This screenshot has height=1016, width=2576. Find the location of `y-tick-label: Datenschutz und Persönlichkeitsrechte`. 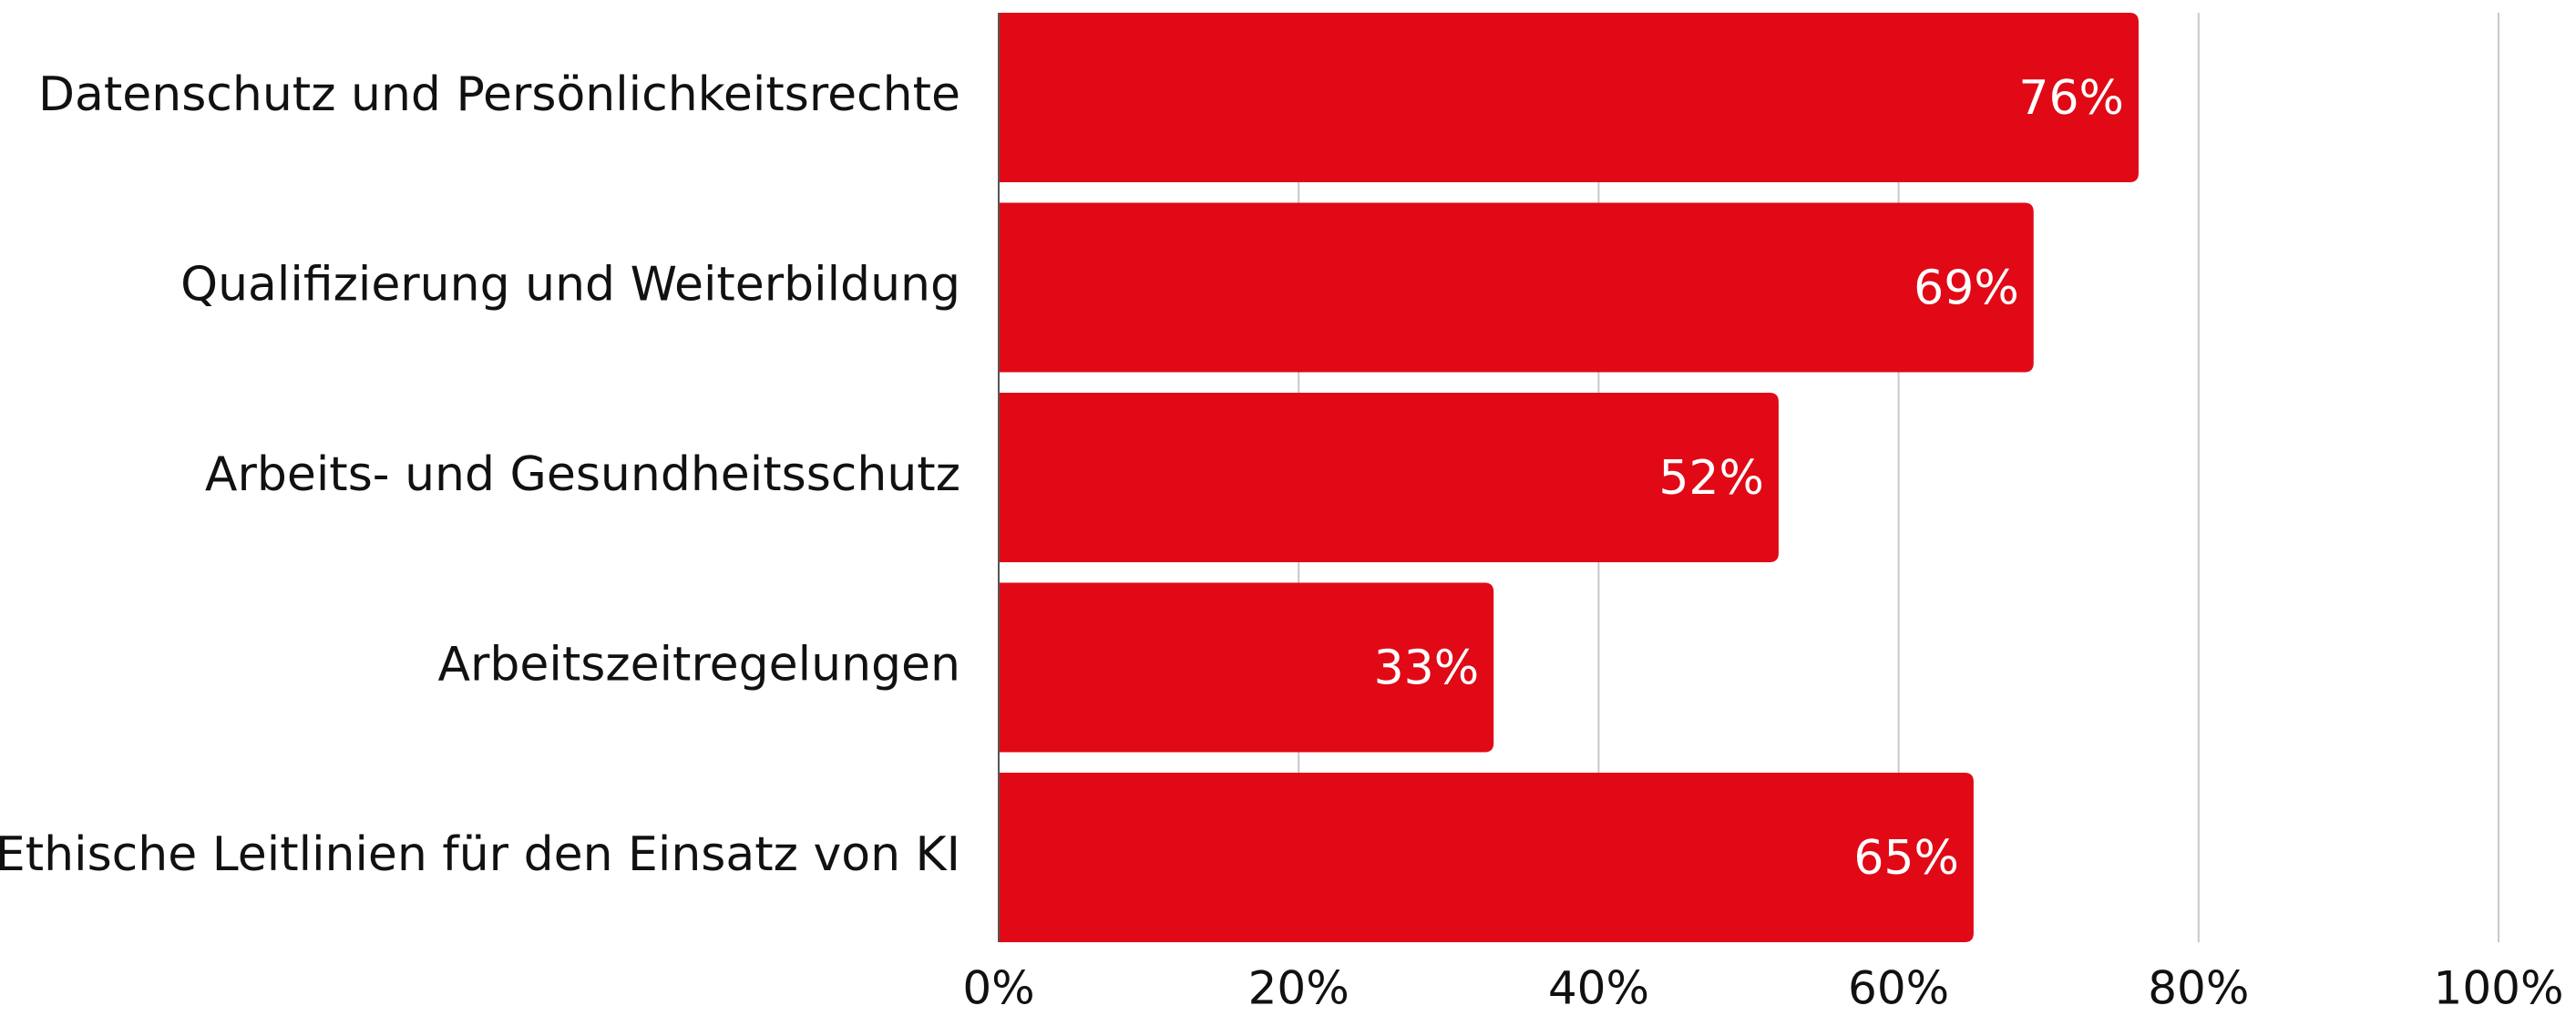

y-tick-label: Datenschutz und Persönlichkeitsrechte is located at coordinates (499, 95).